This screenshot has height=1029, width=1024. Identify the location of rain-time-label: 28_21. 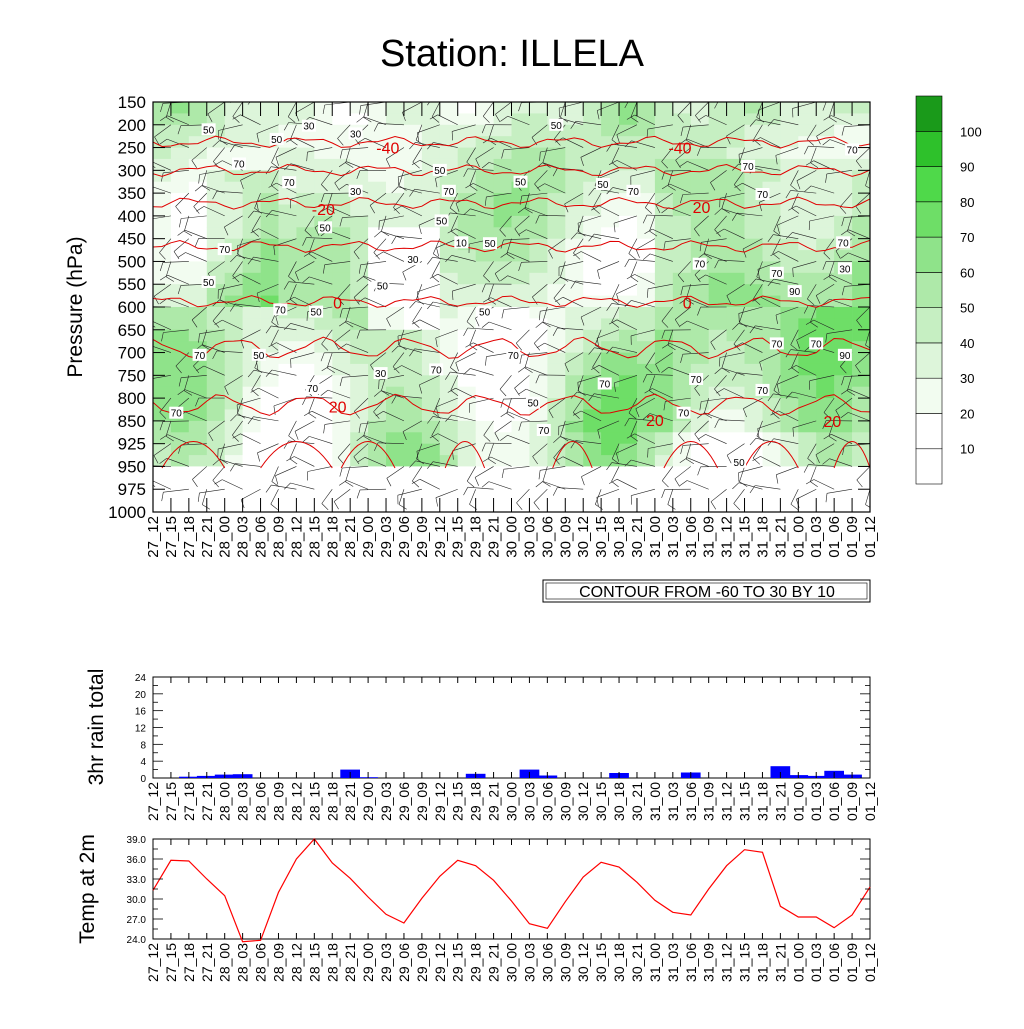
(350, 801).